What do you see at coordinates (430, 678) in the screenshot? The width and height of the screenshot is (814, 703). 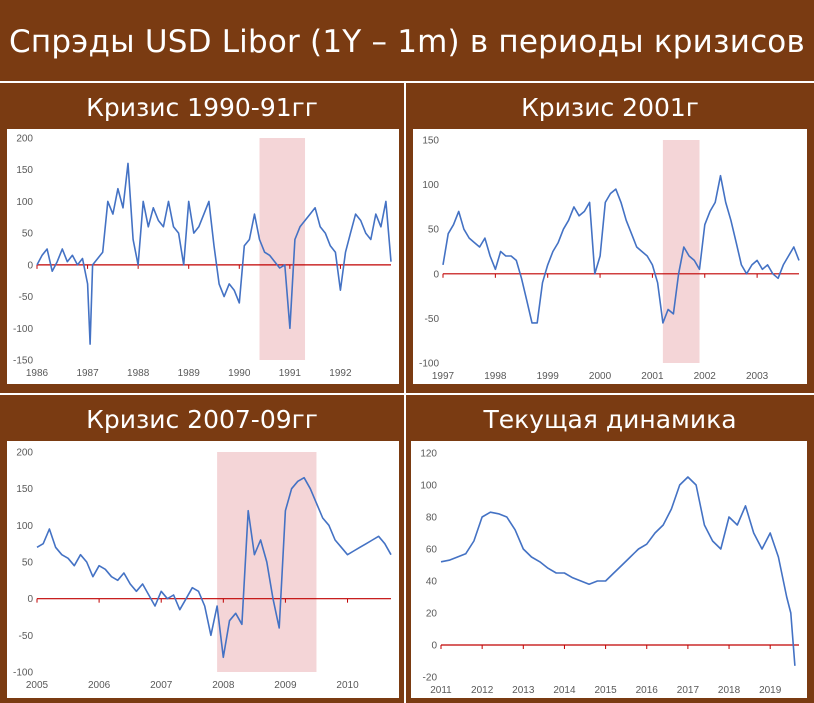 I see `y-tick-label: -20` at bounding box center [430, 678].